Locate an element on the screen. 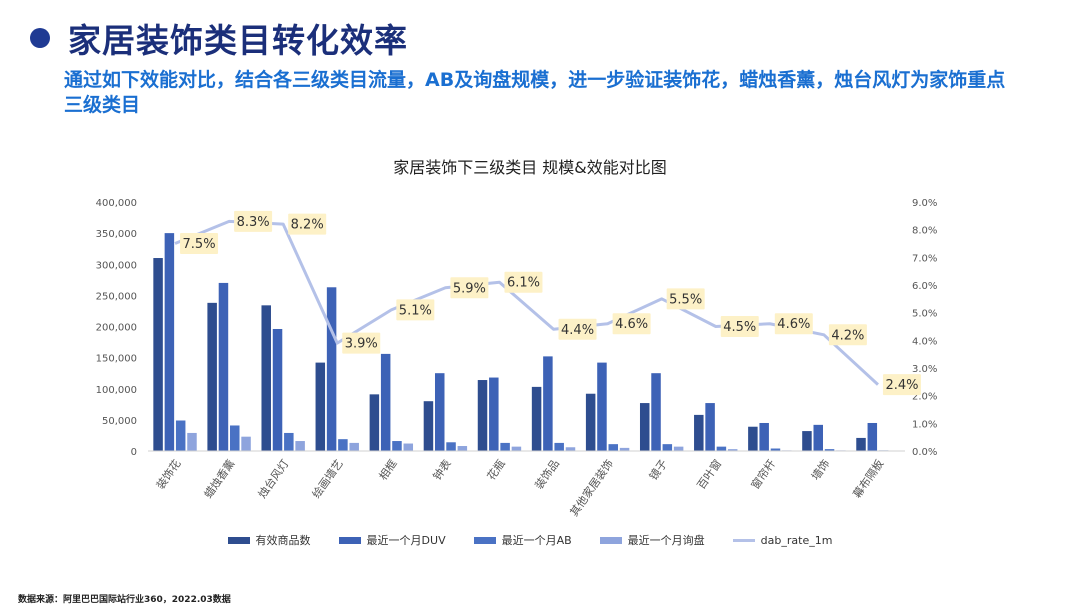 The width and height of the screenshot is (1080, 608). rate-data-label: 4.2% is located at coordinates (847, 335).